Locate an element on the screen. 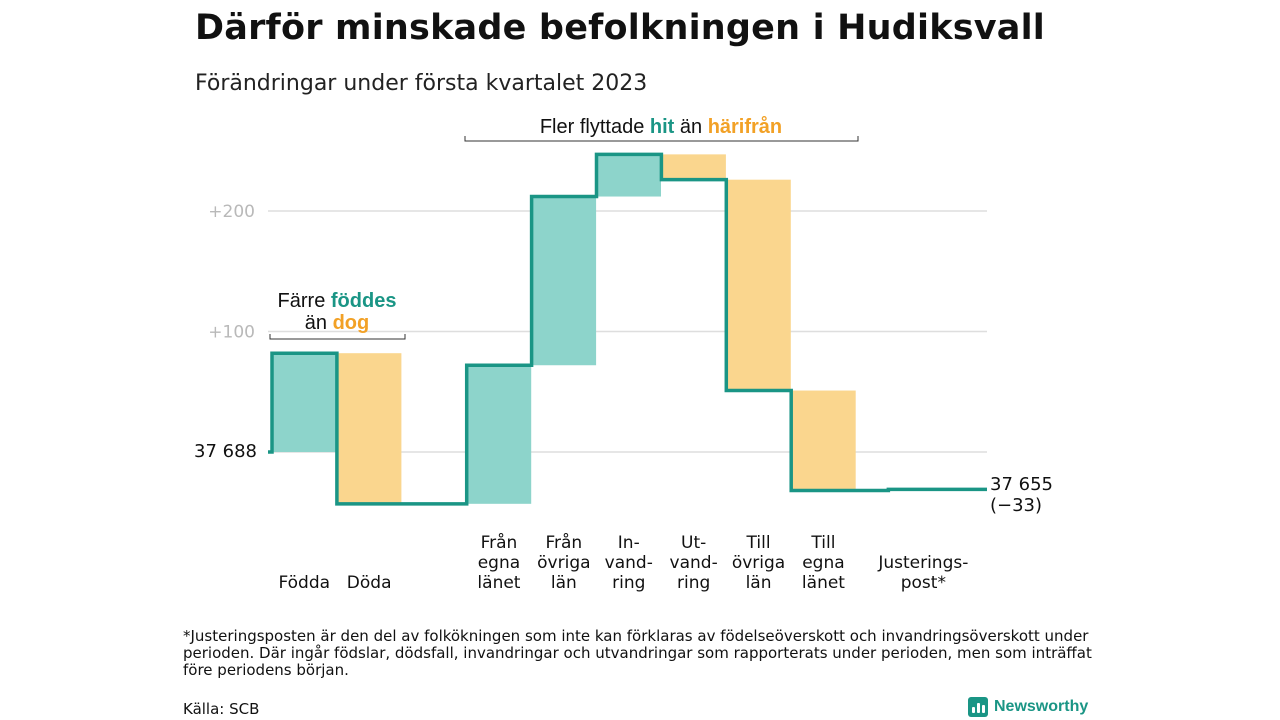 The width and height of the screenshot is (1280, 720). births-bracket is located at coordinates (337, 337).